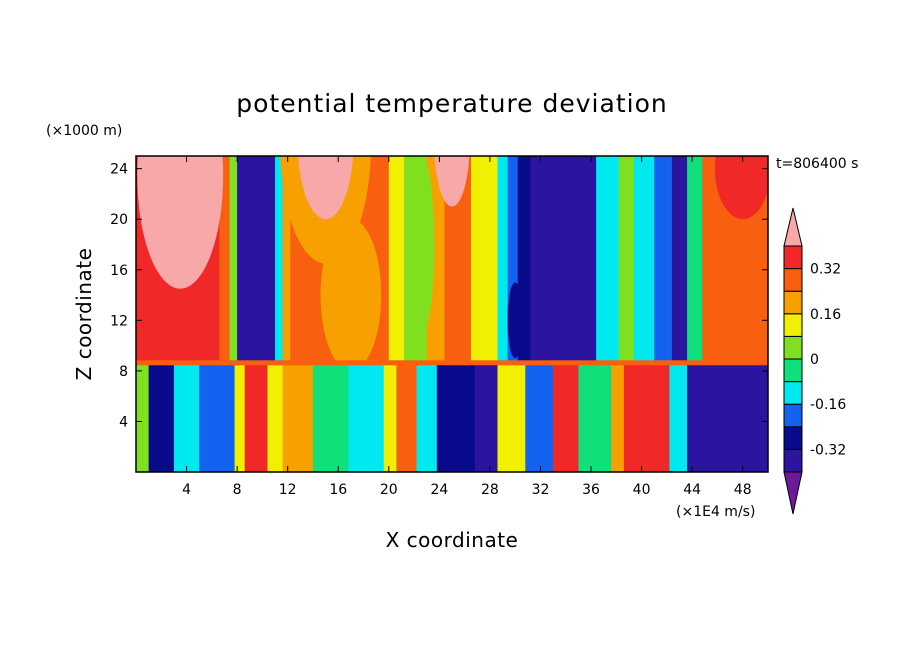 The height and width of the screenshot is (659, 904). What do you see at coordinates (828, 405) in the screenshot?
I see `colorbar-label: -0.16` at bounding box center [828, 405].